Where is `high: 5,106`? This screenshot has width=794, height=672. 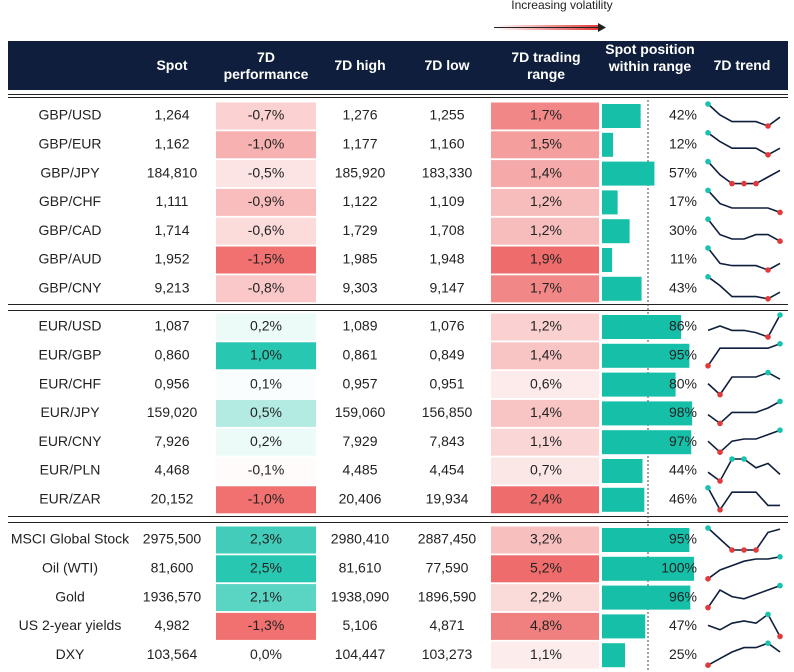 high: 5,106 is located at coordinates (359, 625).